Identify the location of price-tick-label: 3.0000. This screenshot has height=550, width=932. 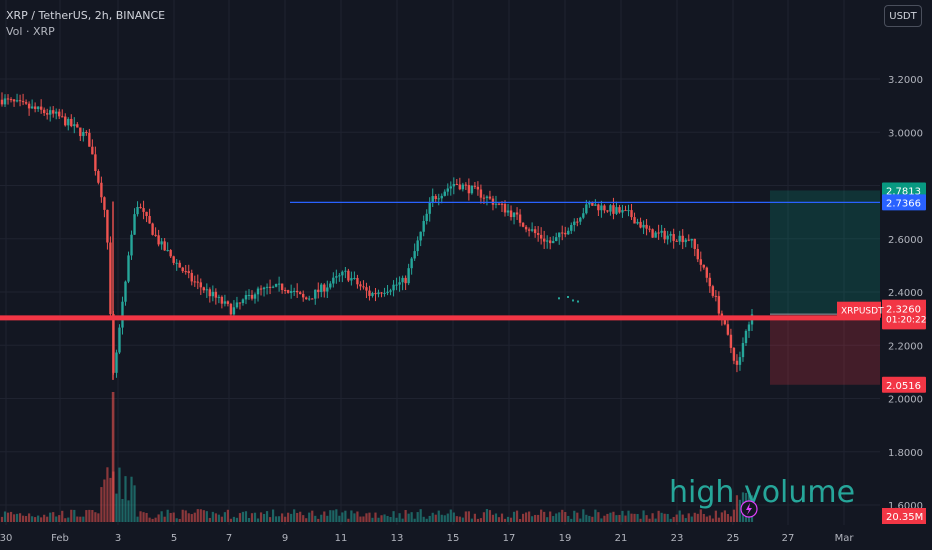
(905, 133).